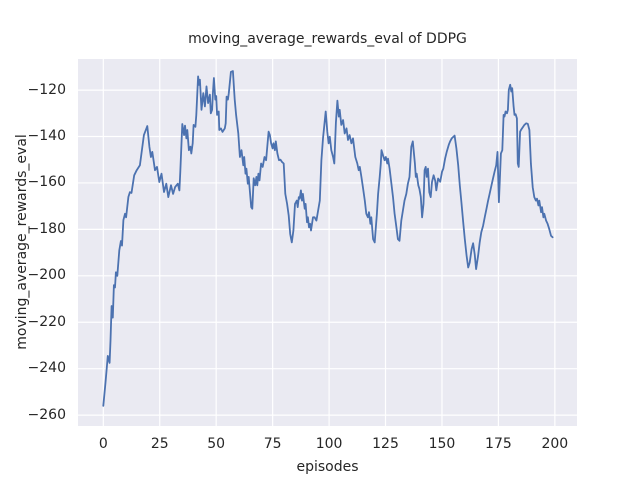 Image resolution: width=640 pixels, height=480 pixels. What do you see at coordinates (272, 444) in the screenshot?
I see `x-tick-label: 75` at bounding box center [272, 444].